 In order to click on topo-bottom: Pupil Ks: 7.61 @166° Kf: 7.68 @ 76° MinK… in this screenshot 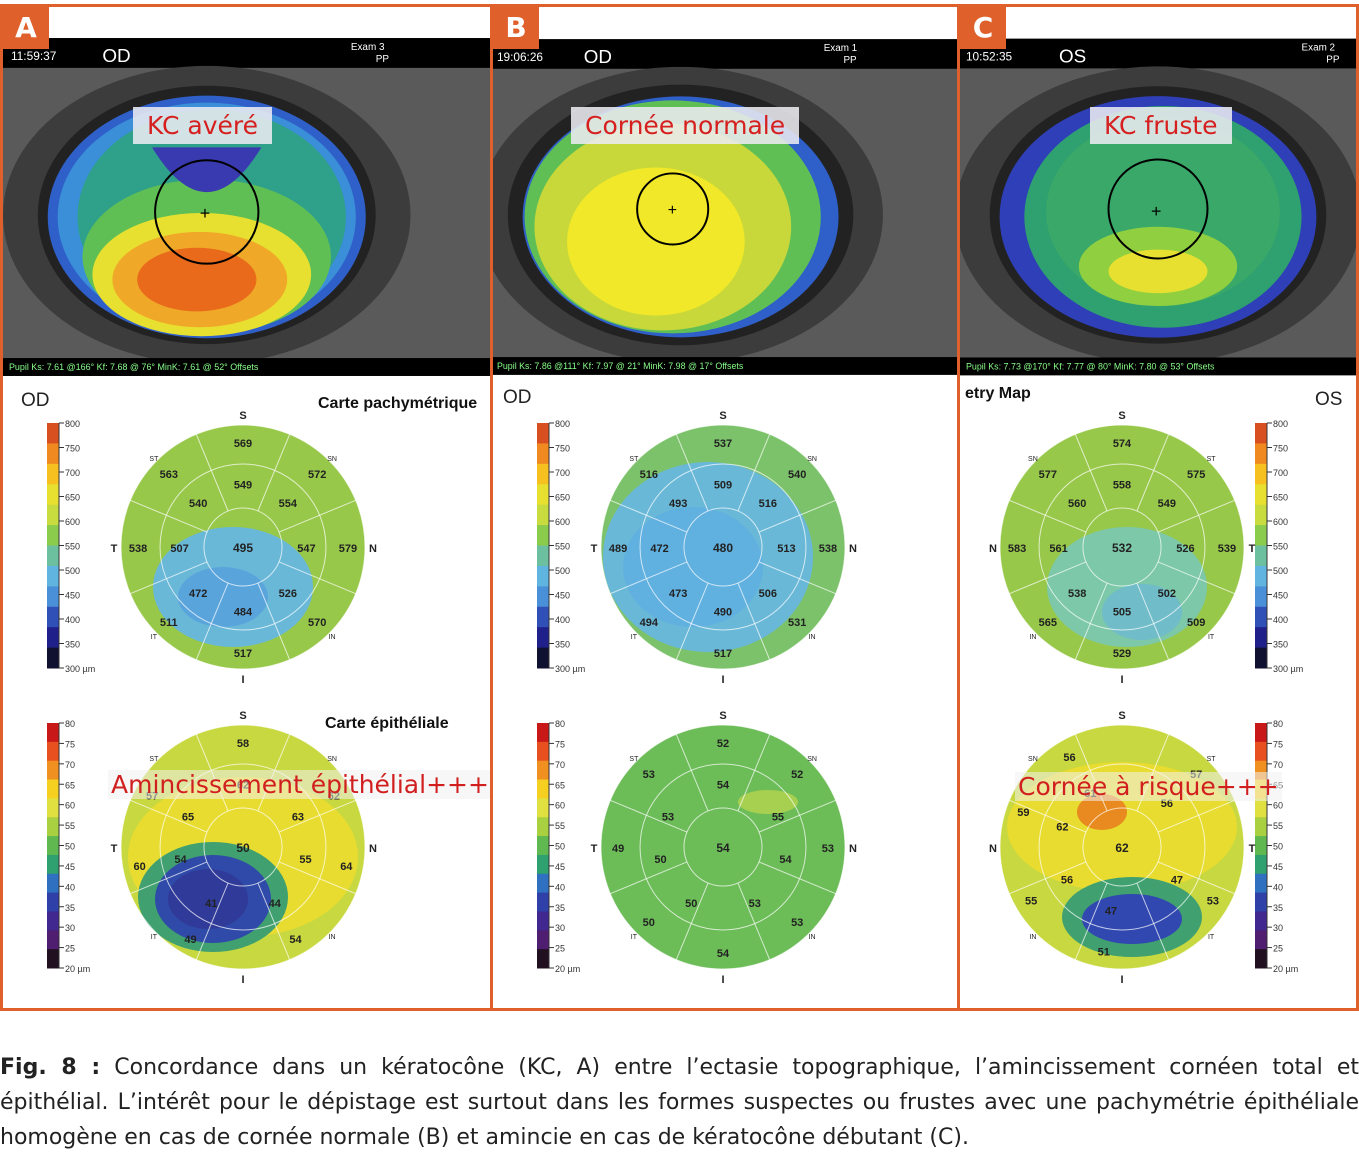, I will do `click(134, 367)`.